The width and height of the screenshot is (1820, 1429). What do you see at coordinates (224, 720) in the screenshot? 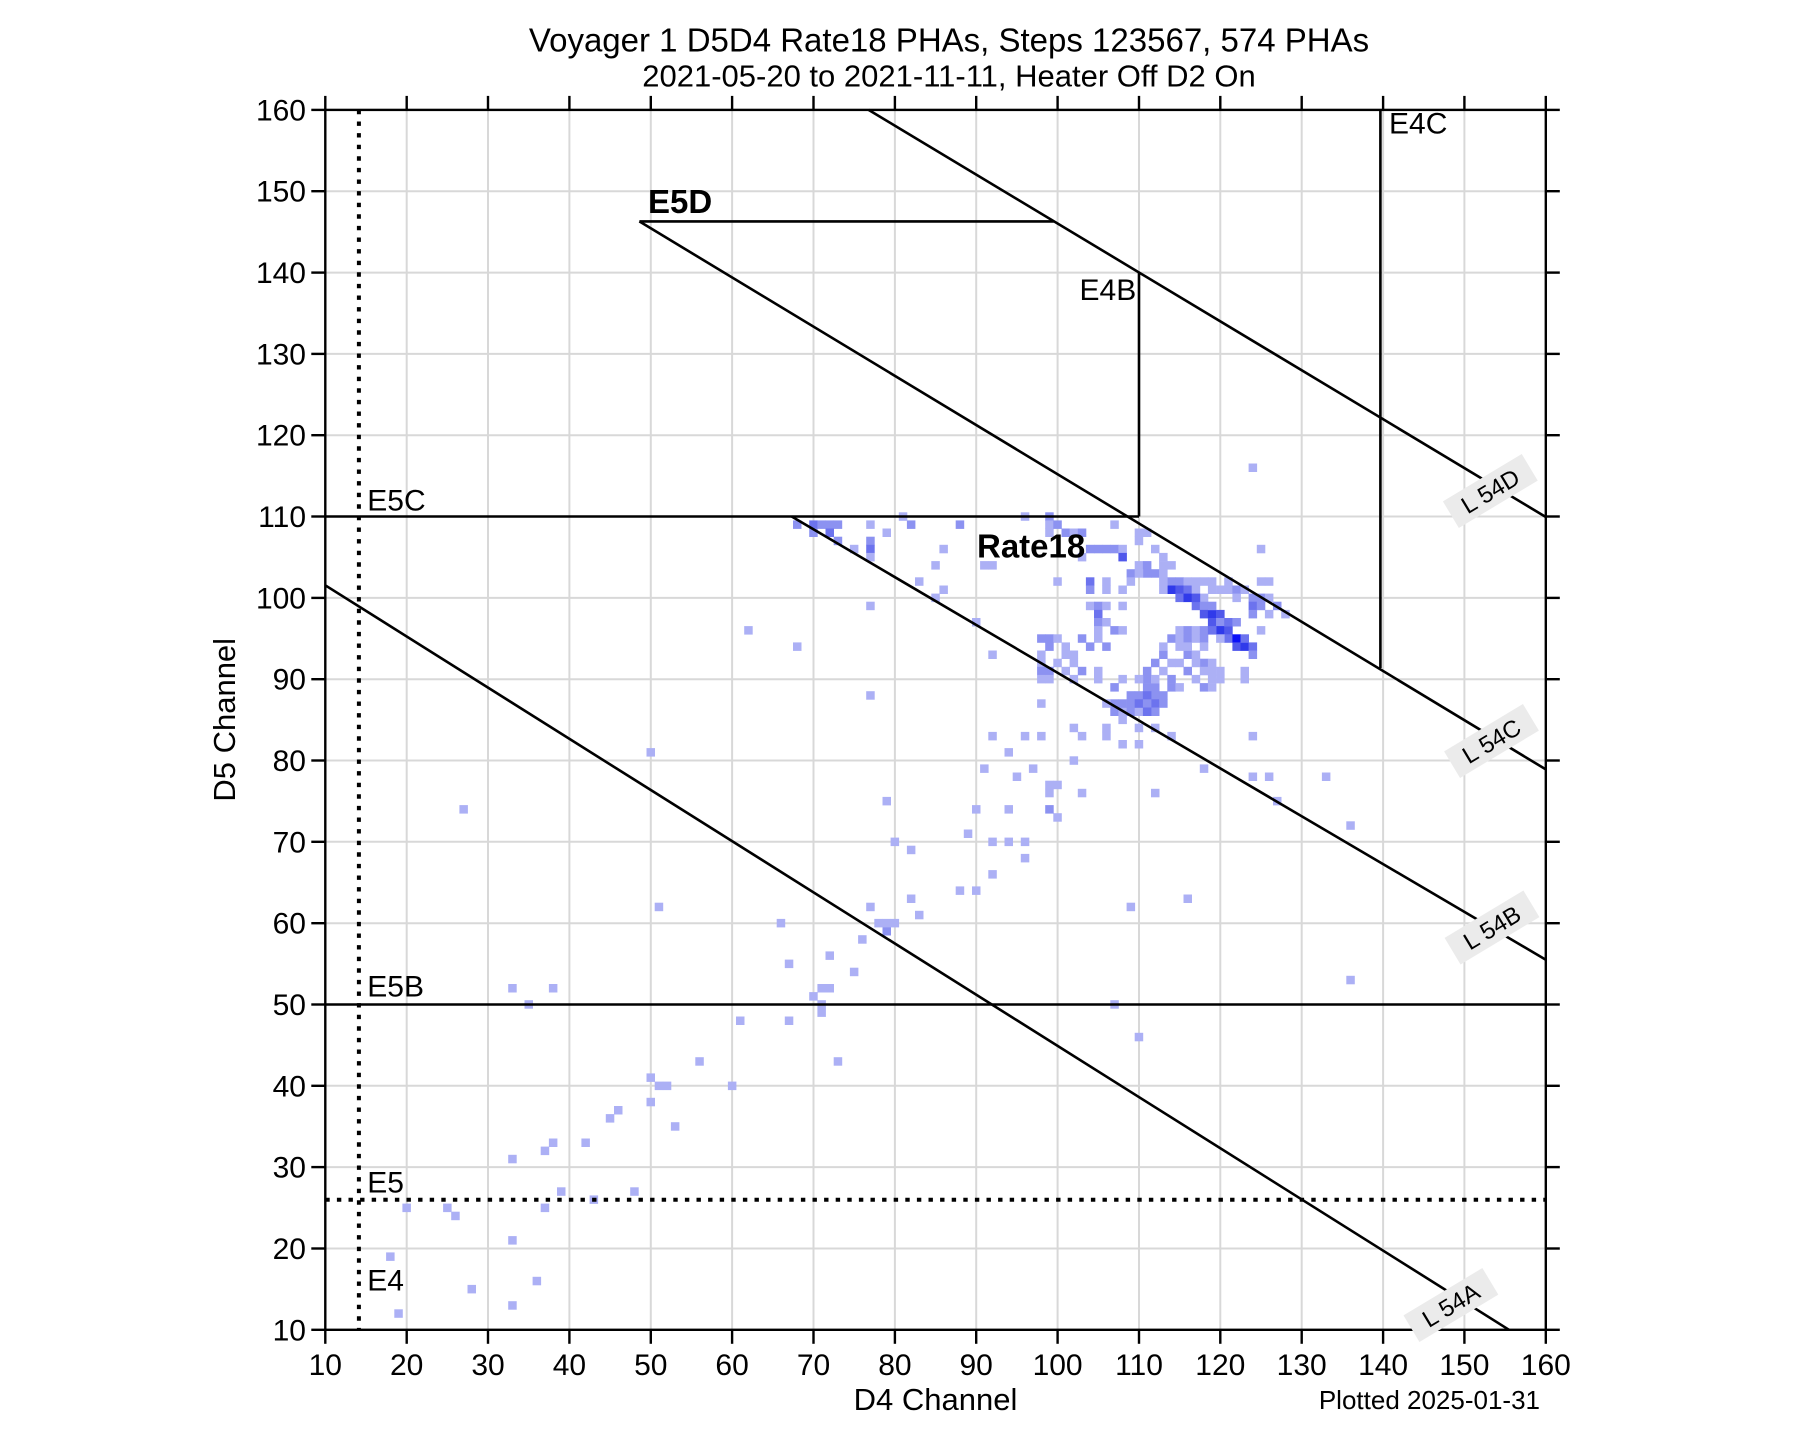
I see `svg-text: D5 Channel` at bounding box center [224, 720].